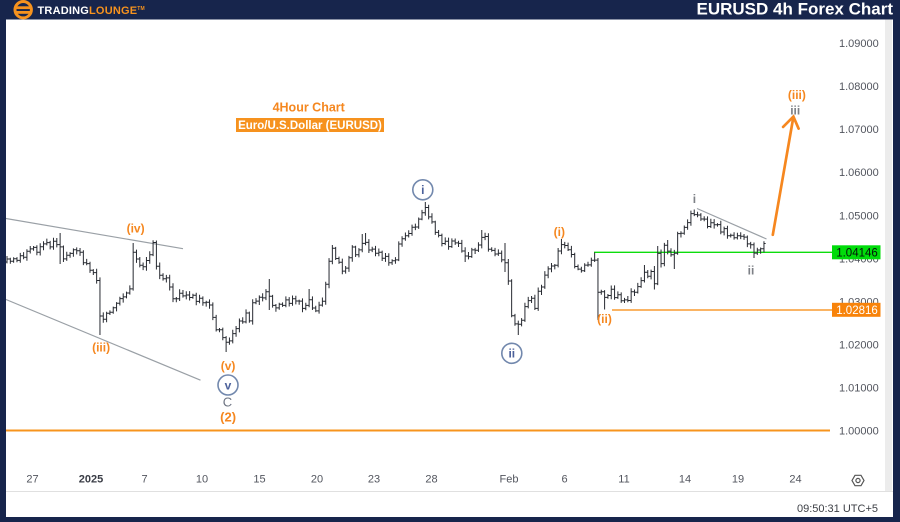 The width and height of the screenshot is (900, 522). I want to click on svg-text: 1.09000, so click(859, 44).